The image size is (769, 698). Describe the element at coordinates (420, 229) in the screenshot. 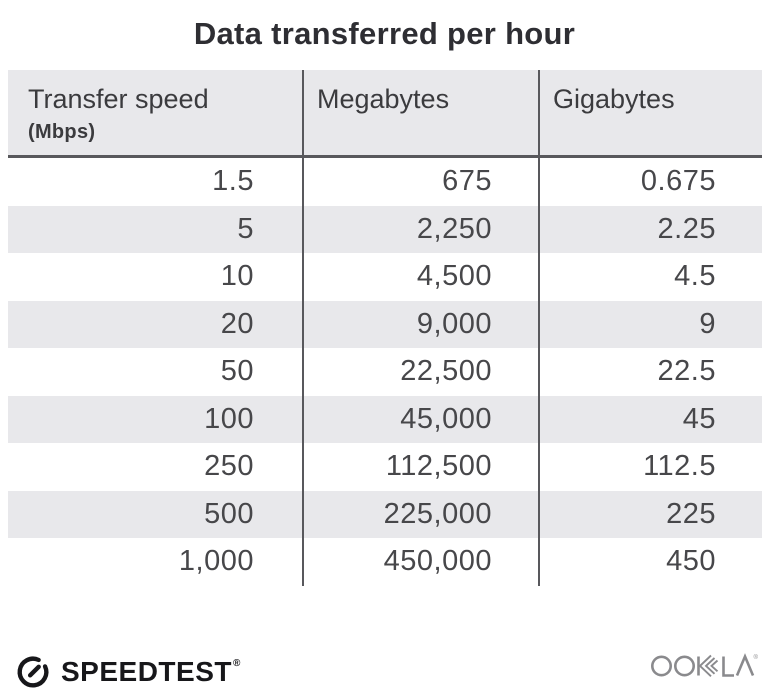

I see `cell-megabytes: 2,250` at that location.